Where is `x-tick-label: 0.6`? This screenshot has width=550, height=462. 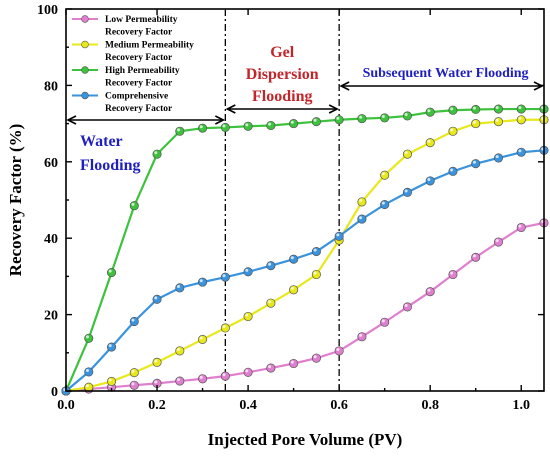
x-tick-label: 0.6 is located at coordinates (339, 405).